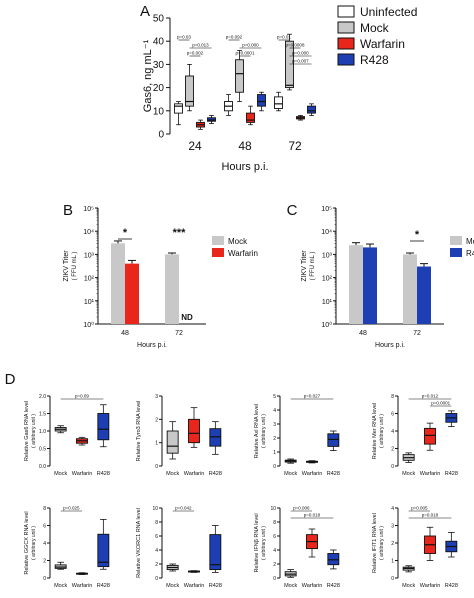 Image resolution: width=474 pixels, height=598 pixels. I want to click on panel-d-plot-5-y-tick-label: 0, so click(44, 579).